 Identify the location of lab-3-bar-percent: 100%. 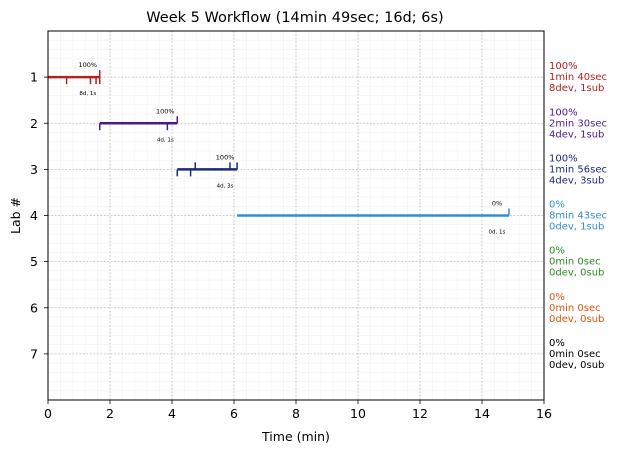
(225, 157).